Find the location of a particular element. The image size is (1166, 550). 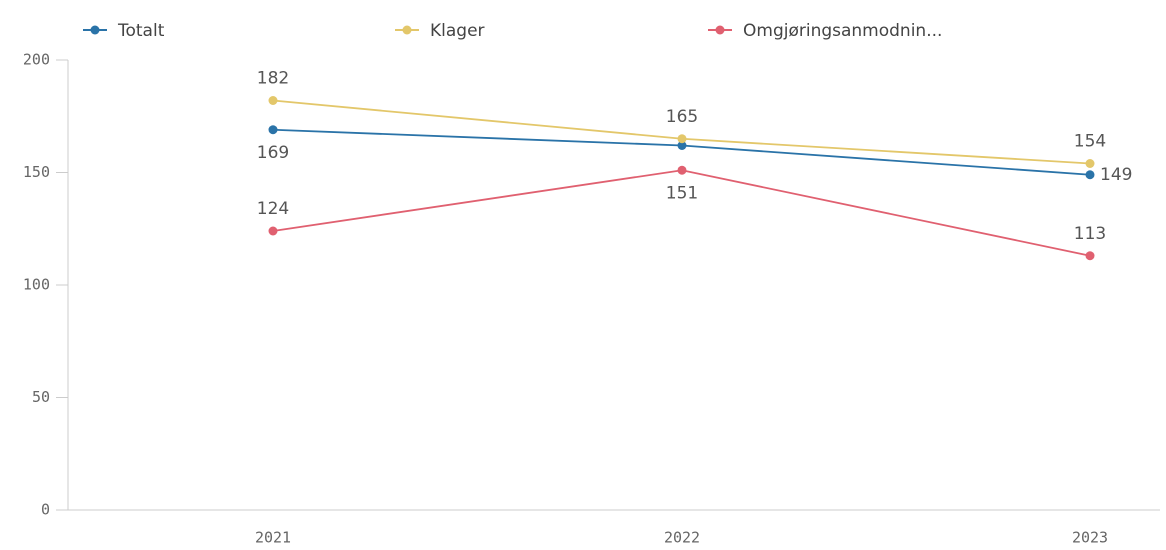

y-tick-label: 150 is located at coordinates (36, 172).